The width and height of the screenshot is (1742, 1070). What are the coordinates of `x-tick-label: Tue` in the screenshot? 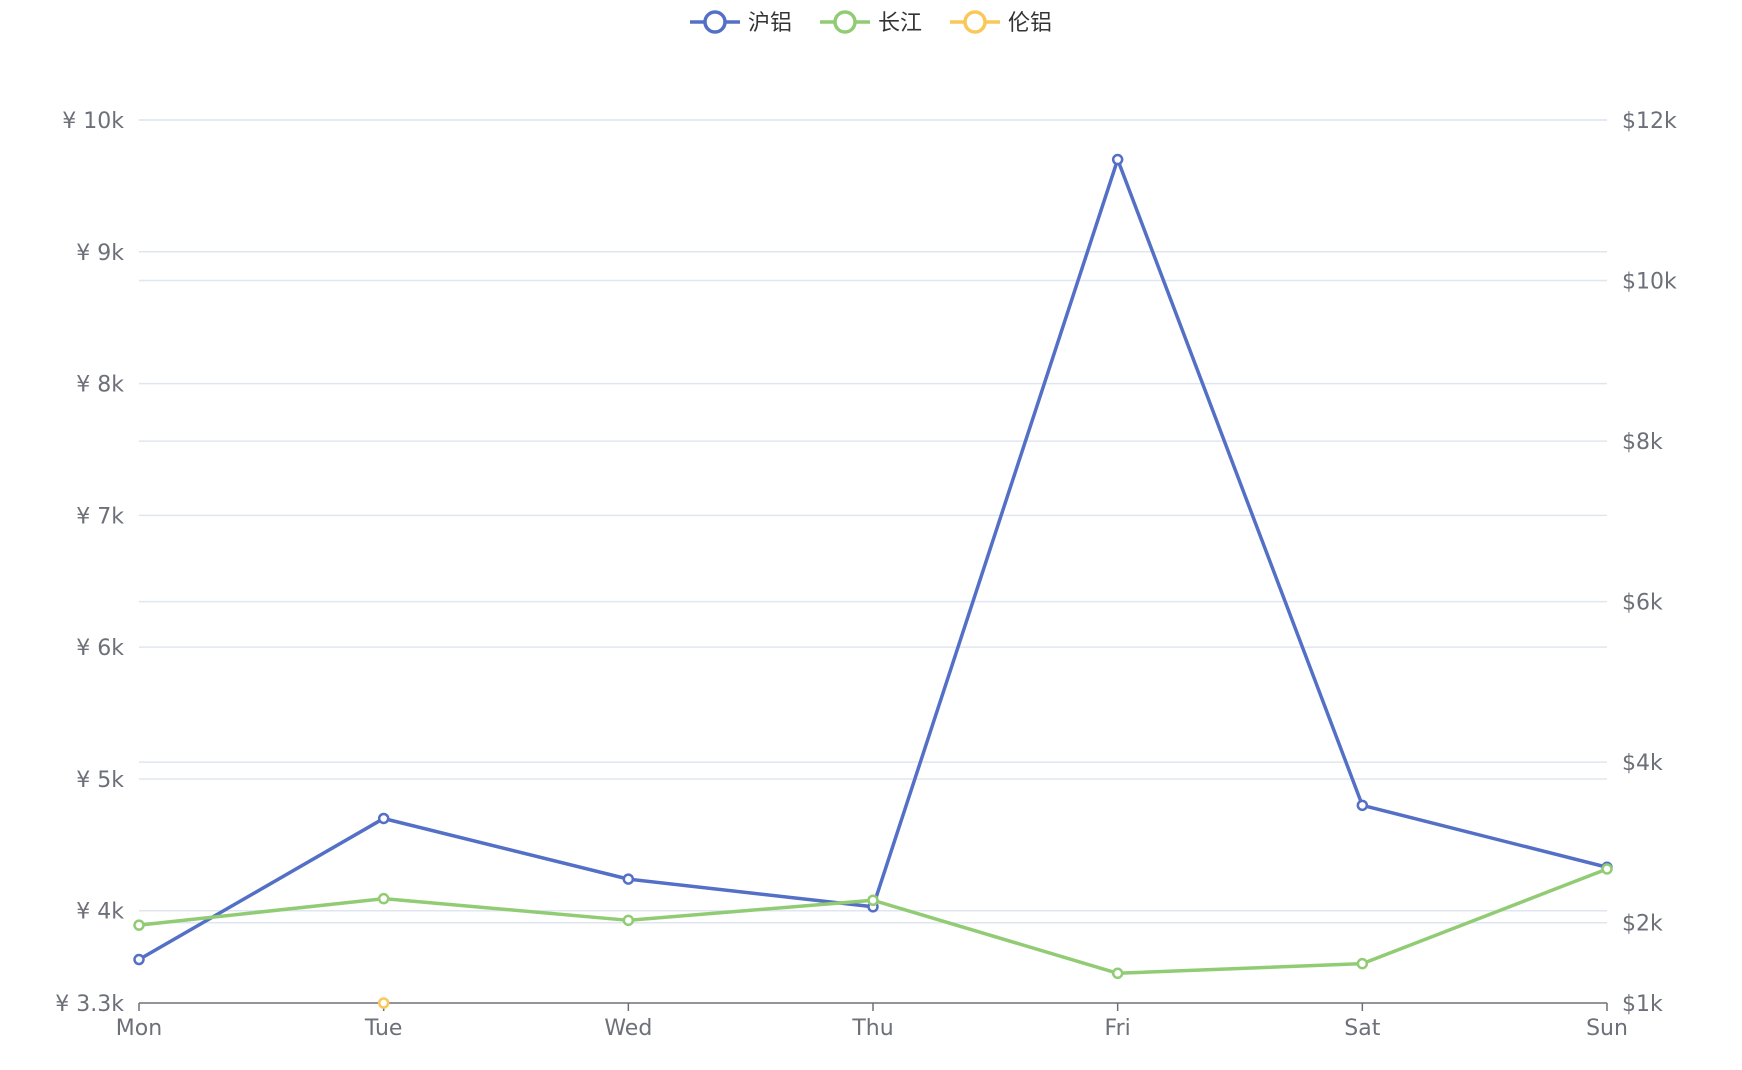 It's located at (383, 1028).